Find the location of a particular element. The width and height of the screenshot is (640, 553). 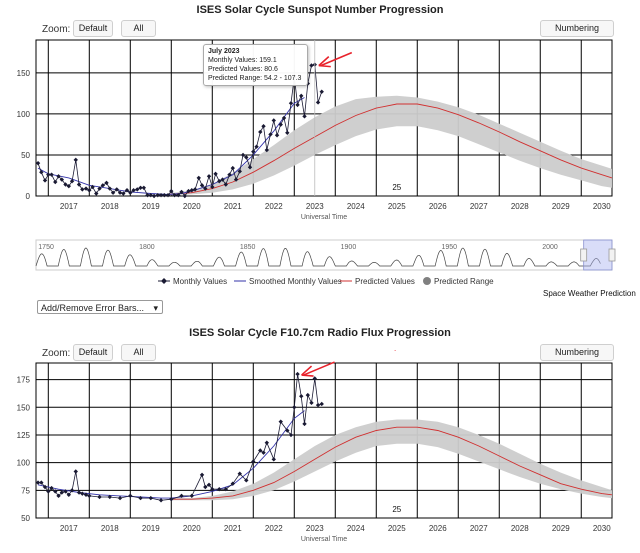

error-bars-select: Add/Remove Error Bars... ▾ is located at coordinates (100, 307).